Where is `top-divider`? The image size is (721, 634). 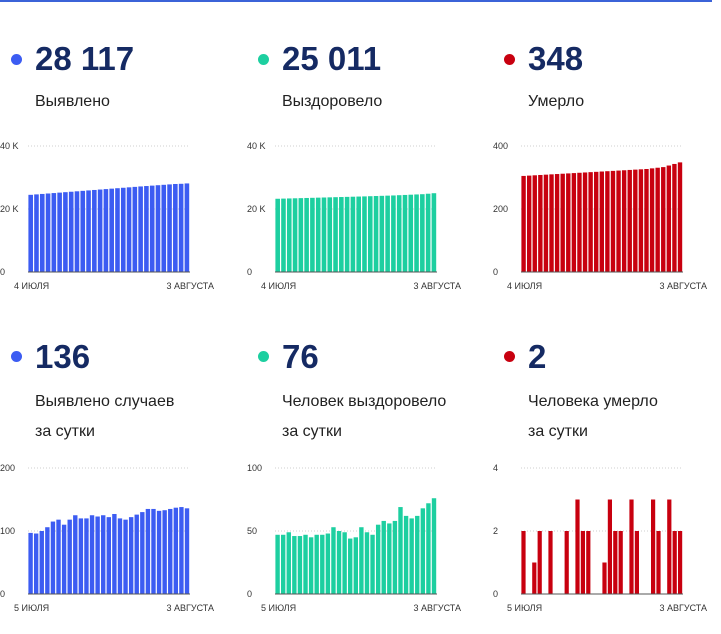 top-divider is located at coordinates (356, 1).